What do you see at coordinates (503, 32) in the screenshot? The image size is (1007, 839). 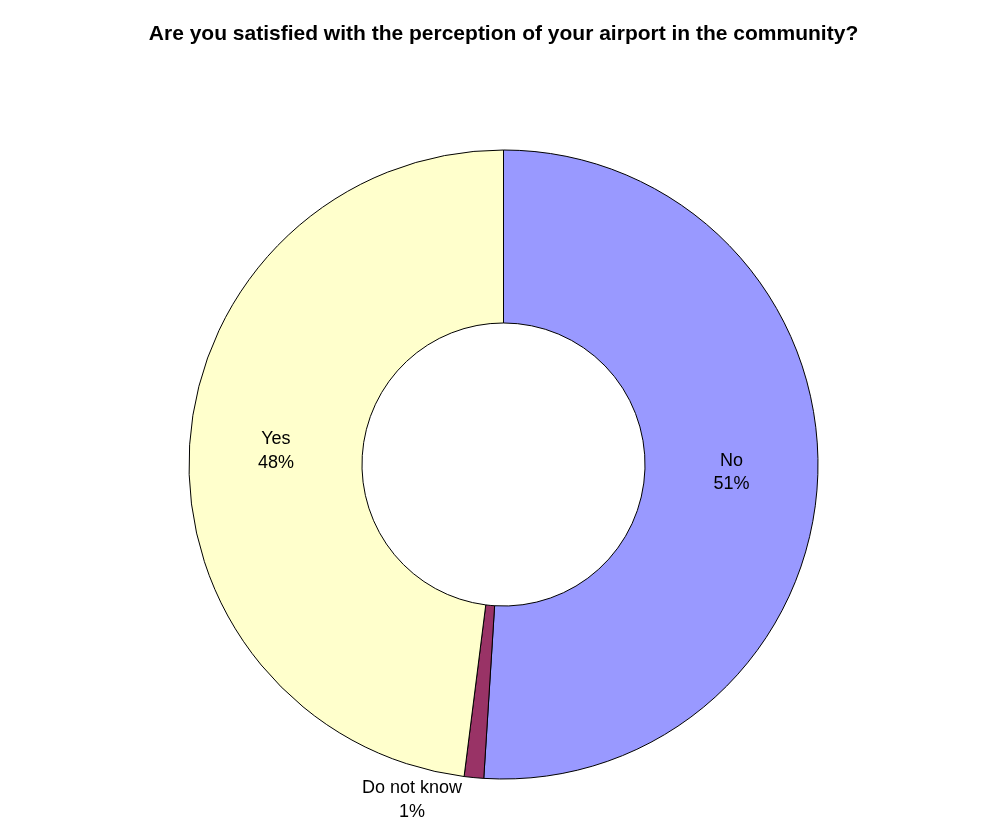 I see `chart-title: Are you satisfied with the perception of your airport in the community?` at bounding box center [503, 32].